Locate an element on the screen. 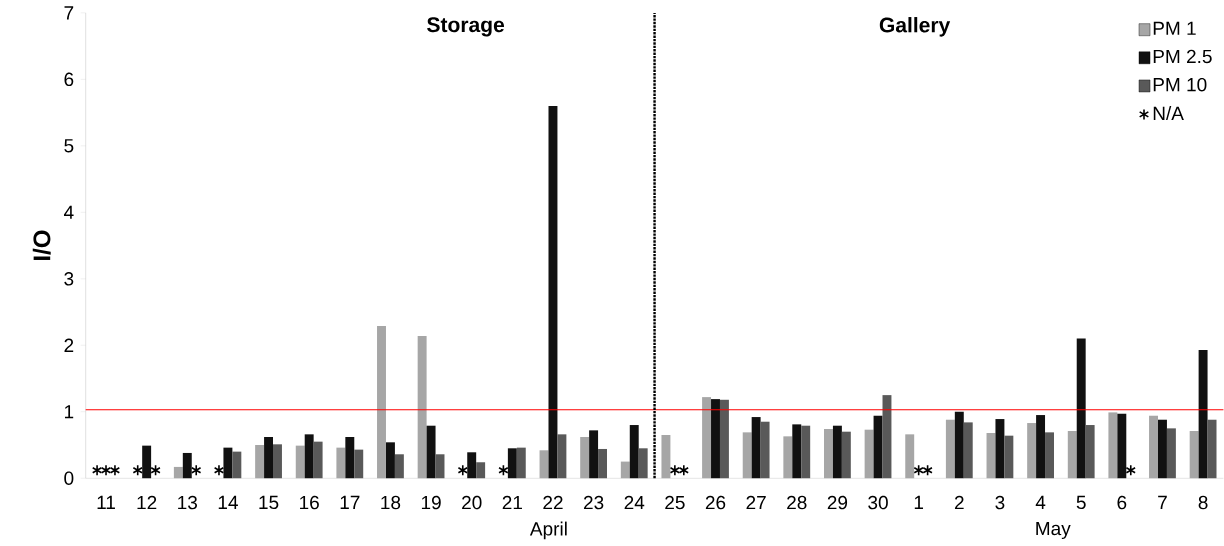 The image size is (1224, 546). x-tick-label: 24 is located at coordinates (634, 502).